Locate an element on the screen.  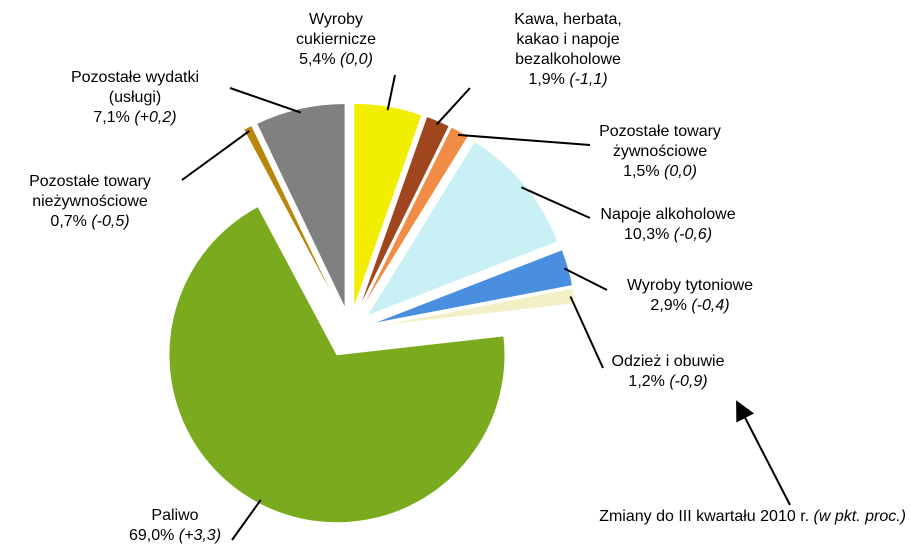
change-label: (-1,1) is located at coordinates (588, 79).